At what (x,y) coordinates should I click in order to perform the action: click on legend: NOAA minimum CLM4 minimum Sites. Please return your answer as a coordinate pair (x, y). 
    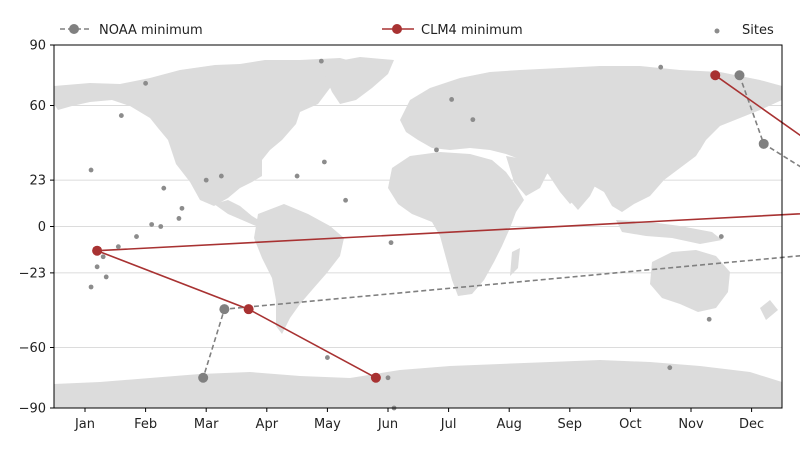
    Looking at the image, I should click on (417, 30).